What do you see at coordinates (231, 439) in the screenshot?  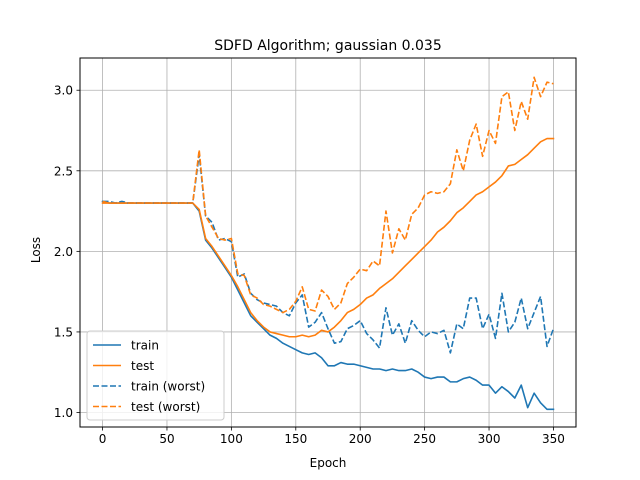 I see `x-tick-label: 100` at bounding box center [231, 439].